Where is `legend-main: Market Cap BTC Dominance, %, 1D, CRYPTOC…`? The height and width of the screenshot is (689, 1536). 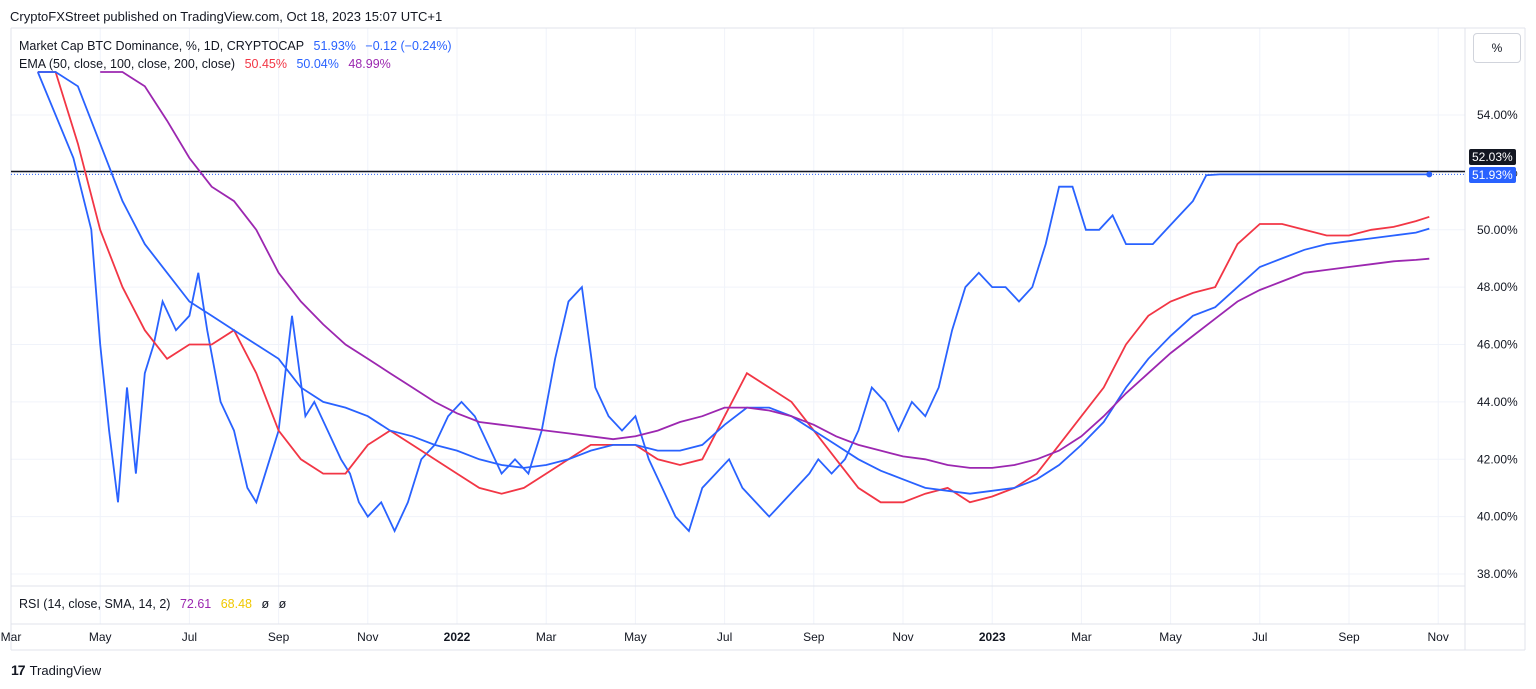 legend-main: Market Cap BTC Dominance, %, 1D, CRYPTOC… is located at coordinates (238, 46).